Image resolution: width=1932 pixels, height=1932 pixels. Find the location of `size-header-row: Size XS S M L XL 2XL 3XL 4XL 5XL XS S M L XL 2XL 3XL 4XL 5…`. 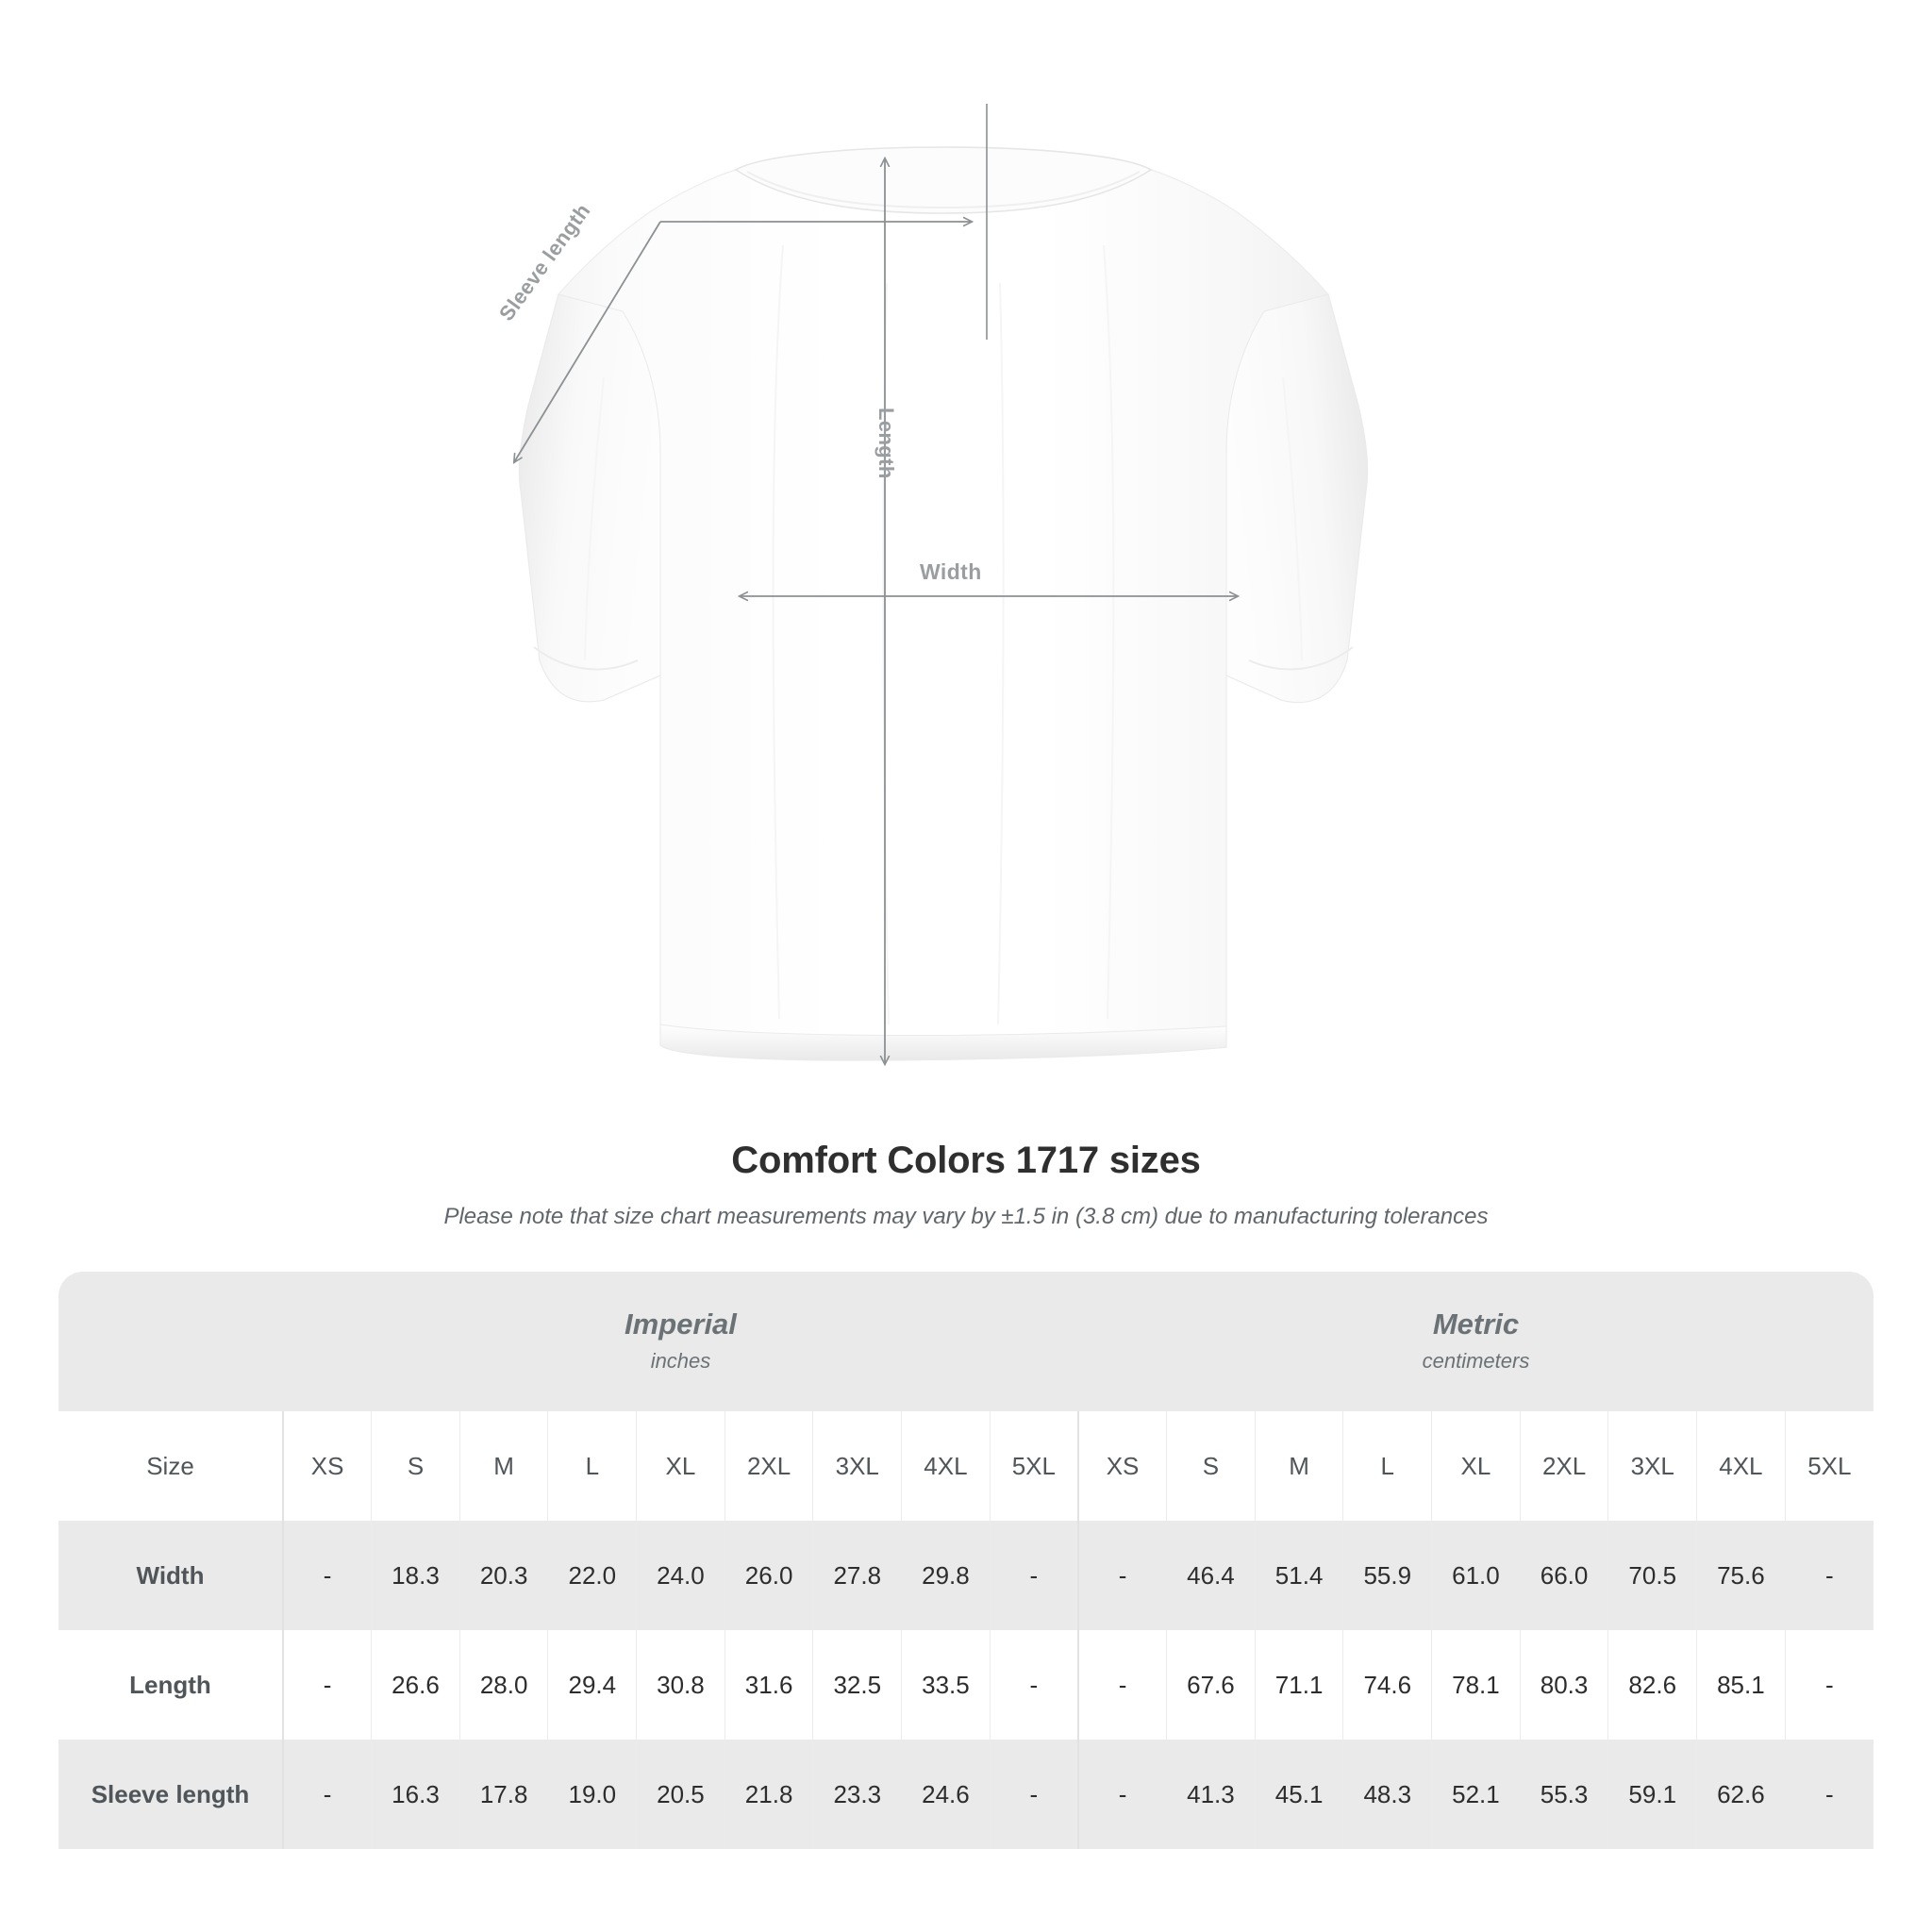

size-header-row: Size XS S M L XL 2XL 3XL 4XL 5XL XS S M L XL 2XL 3XL 4XL 5… is located at coordinates (966, 1466).